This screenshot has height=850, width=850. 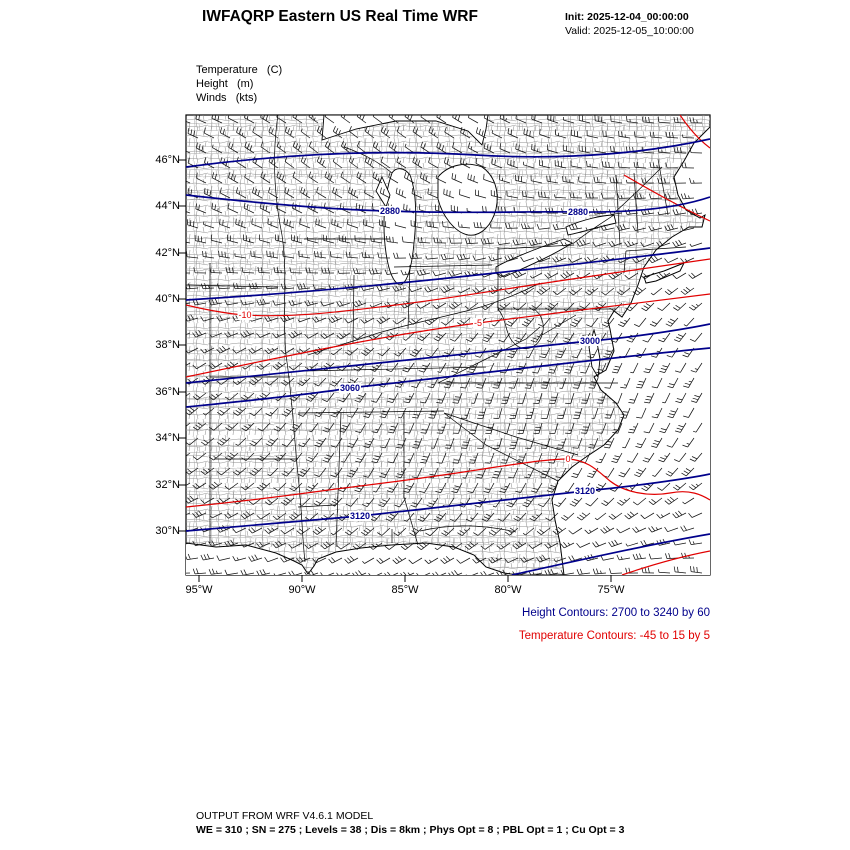 What do you see at coordinates (568, 459) in the screenshot?
I see `temp-contour-label: 0` at bounding box center [568, 459].